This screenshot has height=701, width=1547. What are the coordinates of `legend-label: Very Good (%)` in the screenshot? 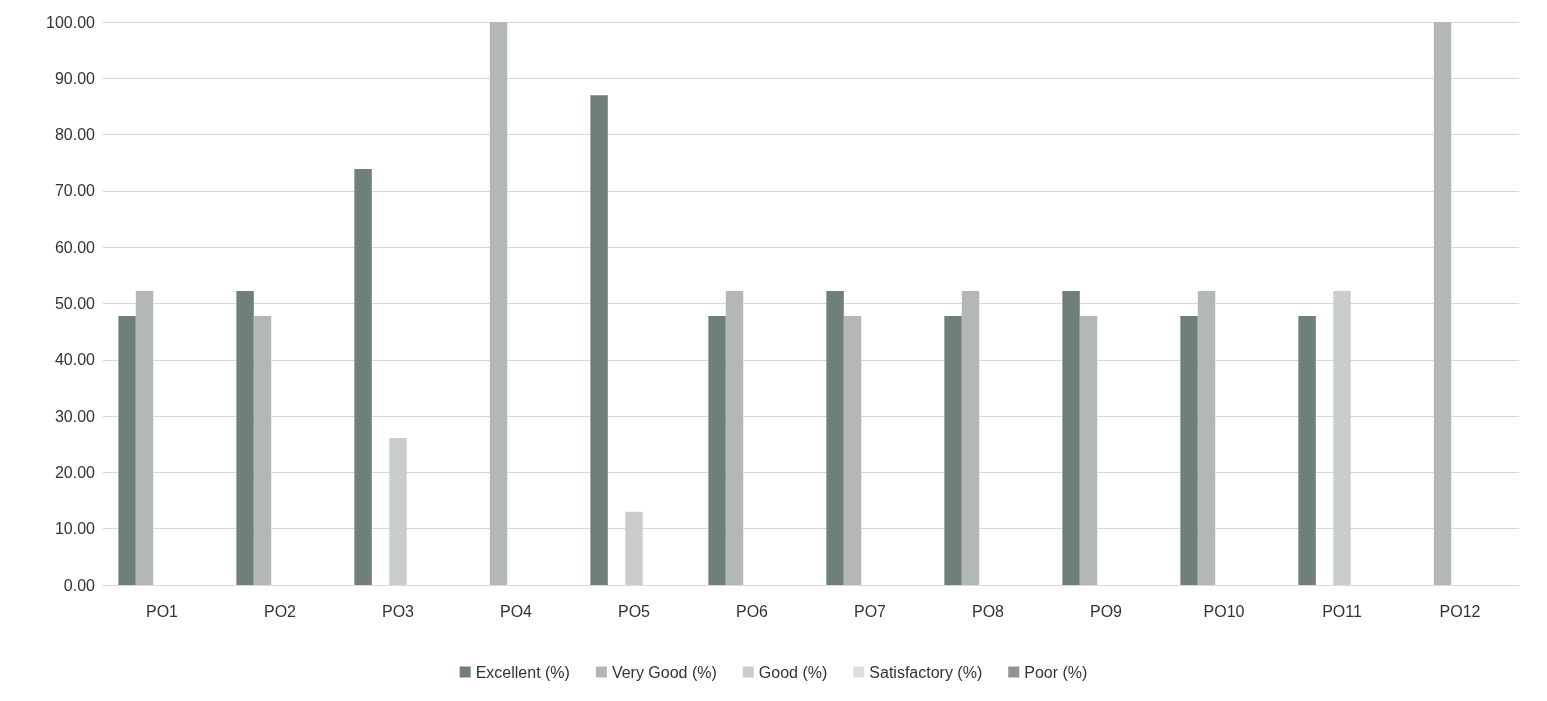 It's located at (664, 672).